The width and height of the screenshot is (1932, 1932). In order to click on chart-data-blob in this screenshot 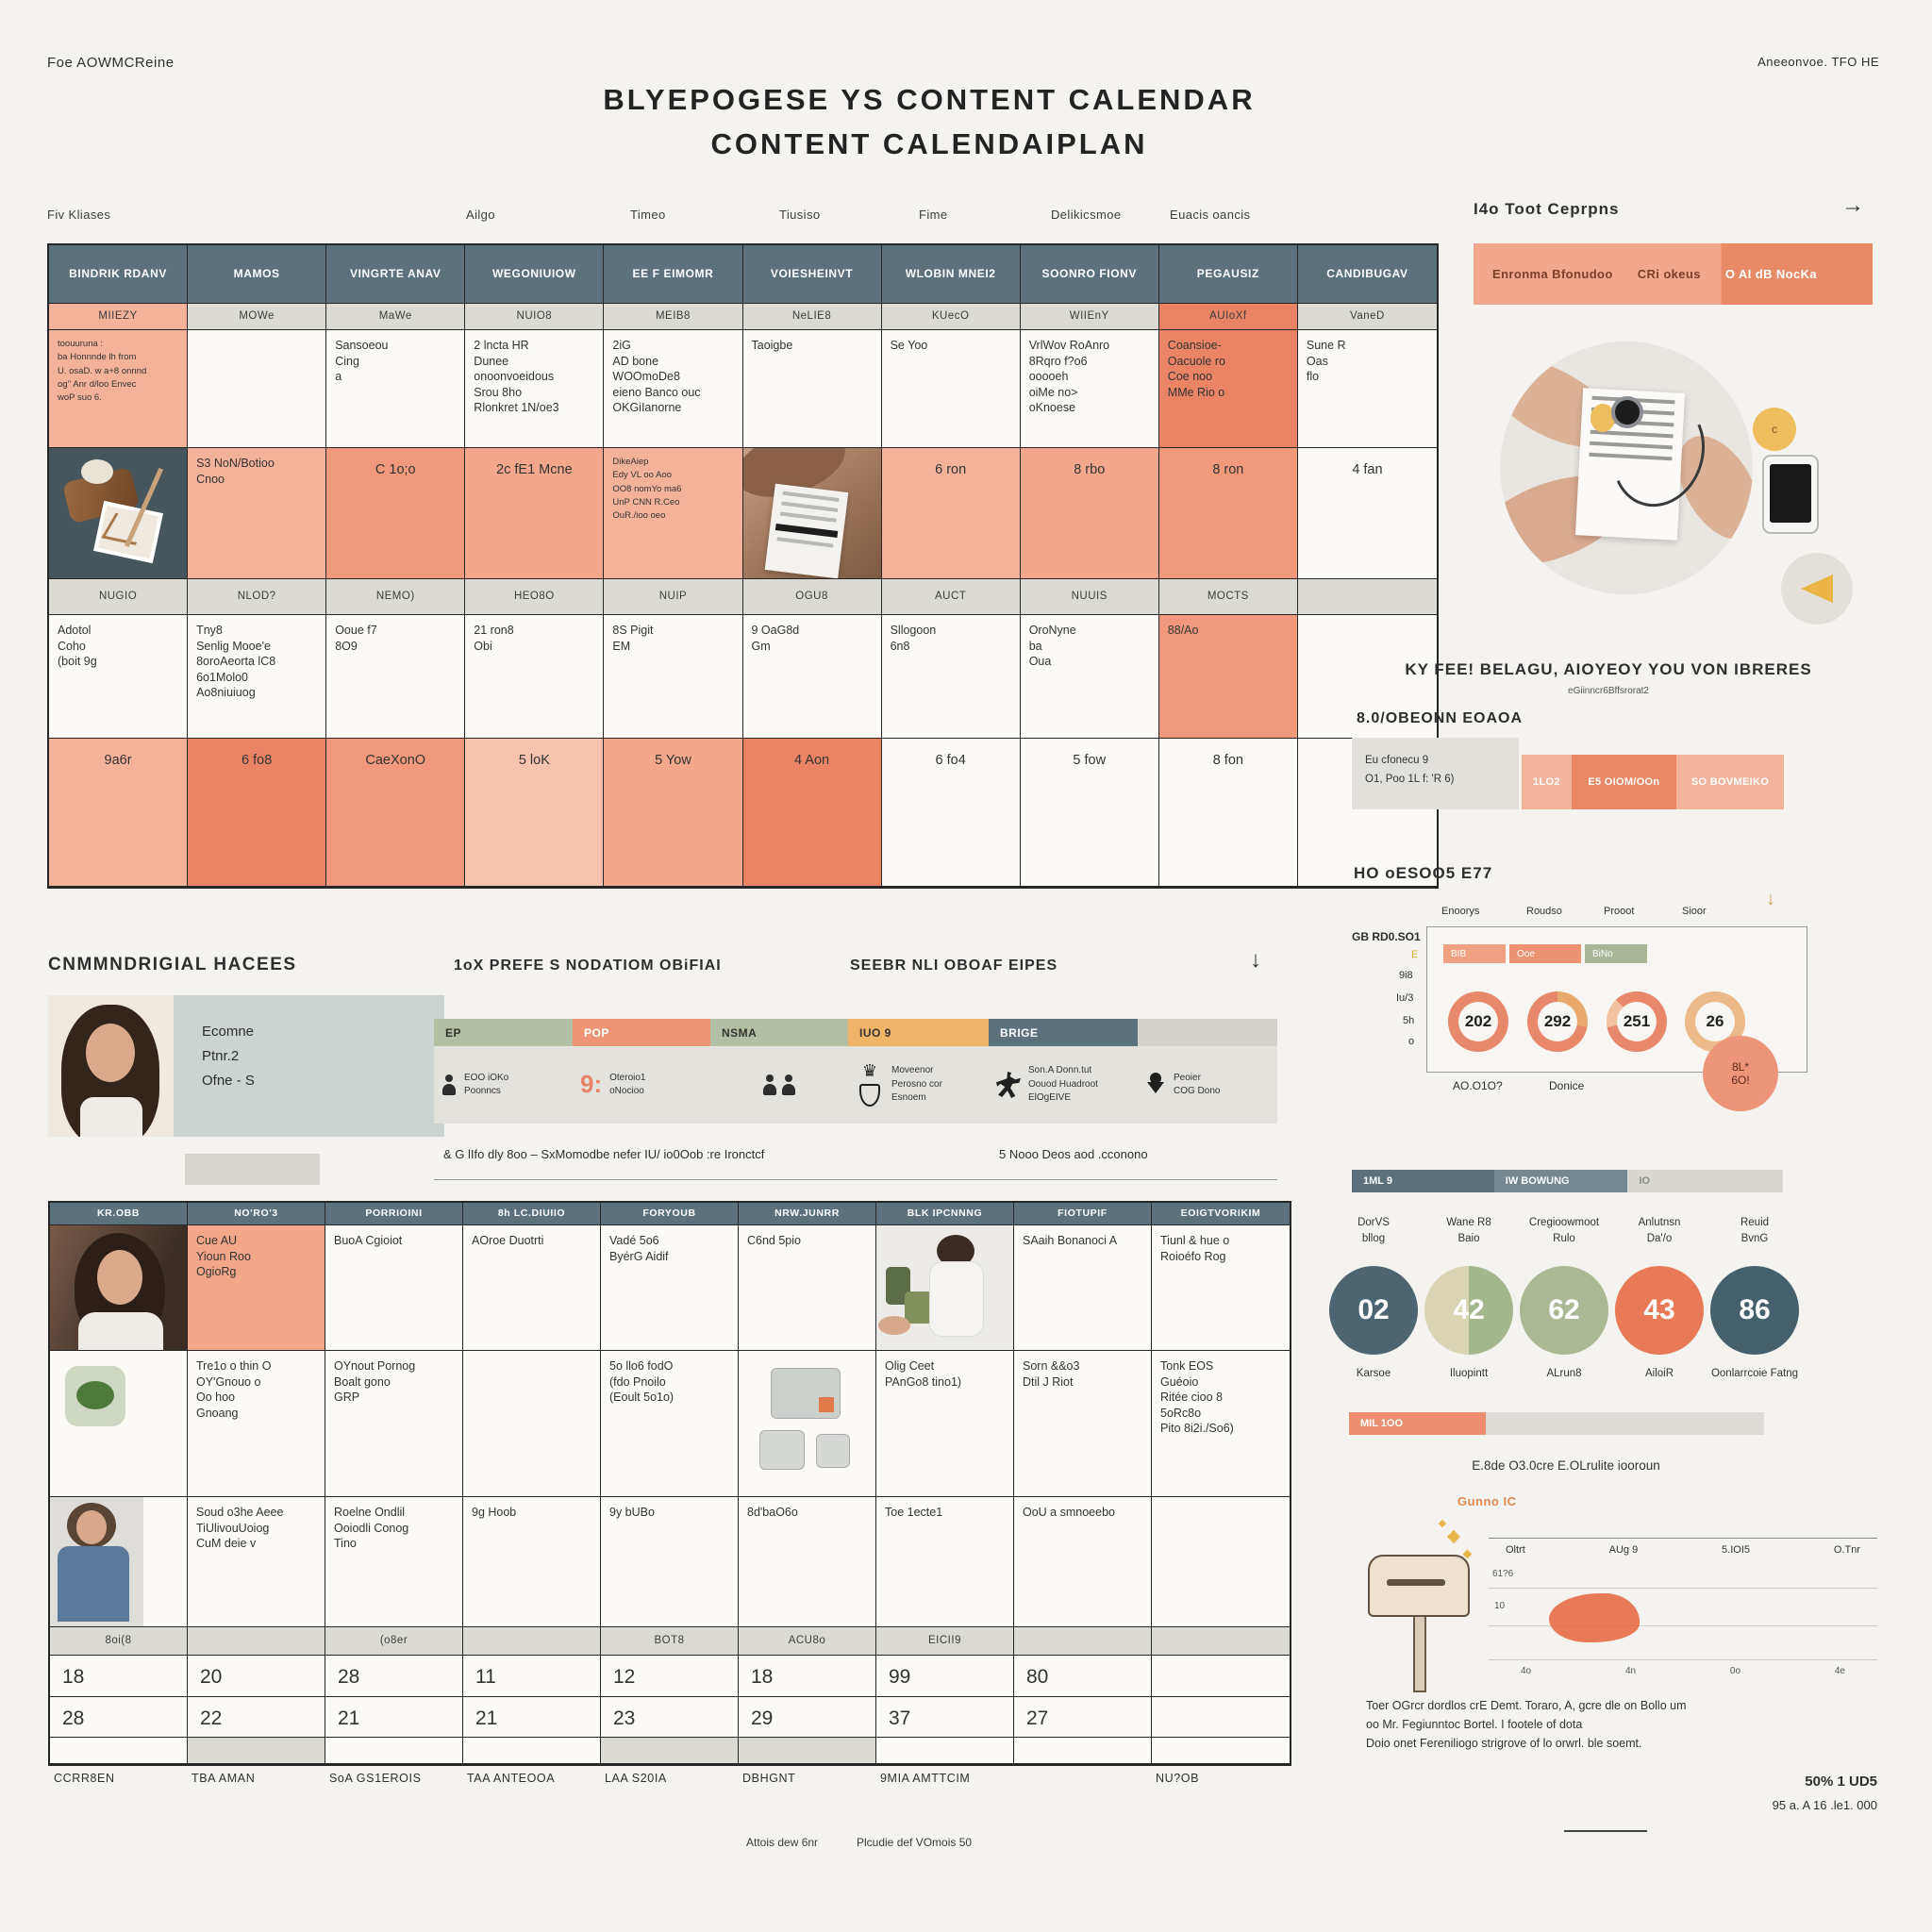, I will do `click(1594, 1618)`.